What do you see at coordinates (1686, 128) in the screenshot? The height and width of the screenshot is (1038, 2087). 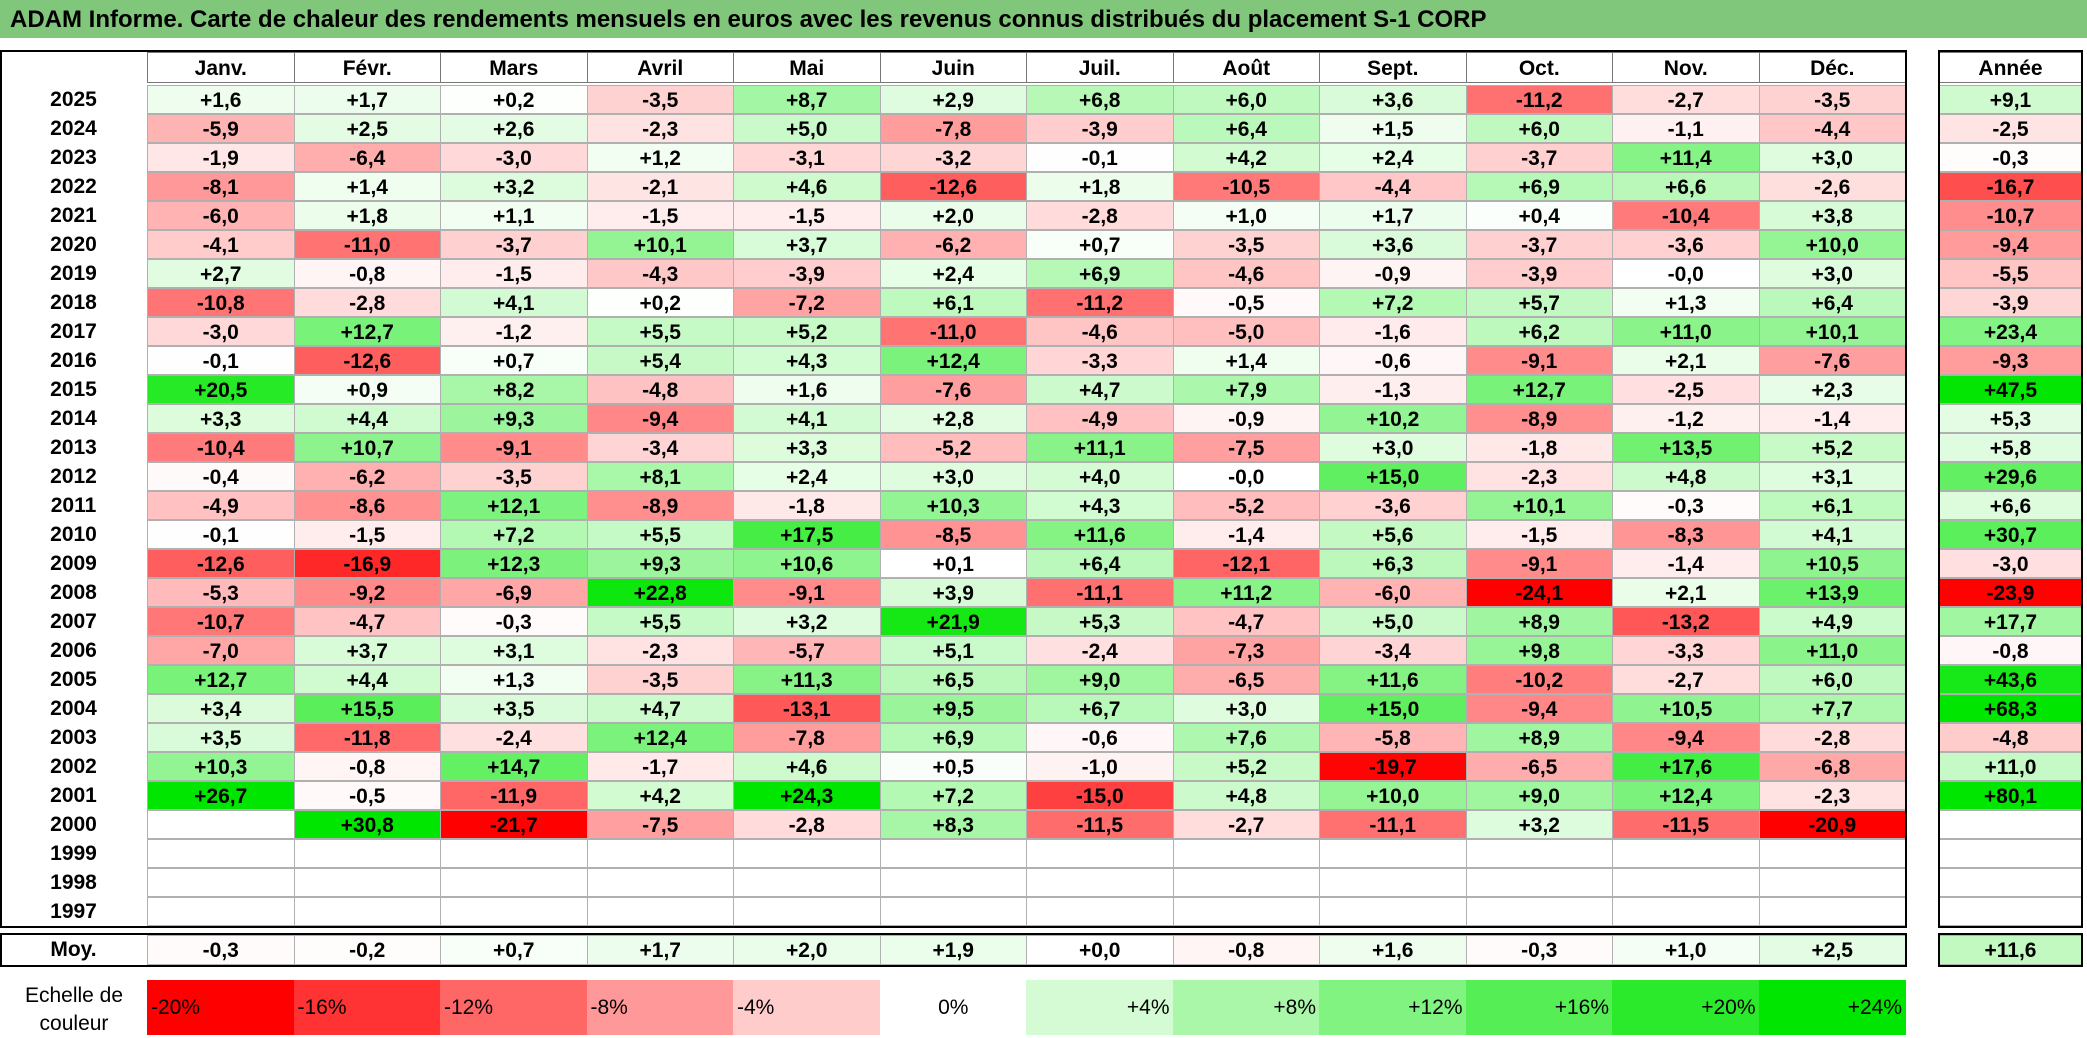 I see `heatmap-cell: -1,1` at bounding box center [1686, 128].